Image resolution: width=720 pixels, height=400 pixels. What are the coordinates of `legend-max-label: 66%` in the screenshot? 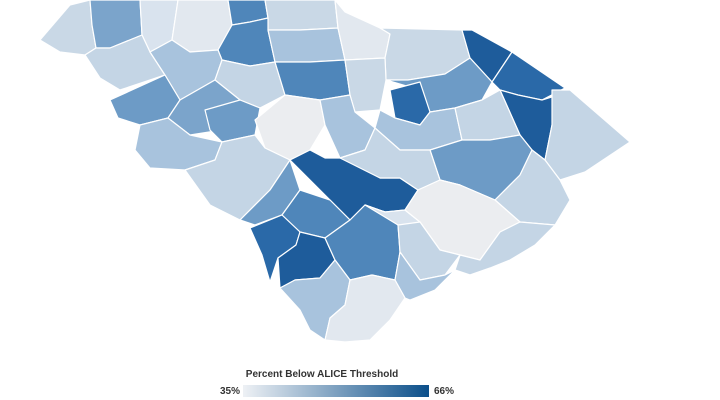 It's located at (444, 391).